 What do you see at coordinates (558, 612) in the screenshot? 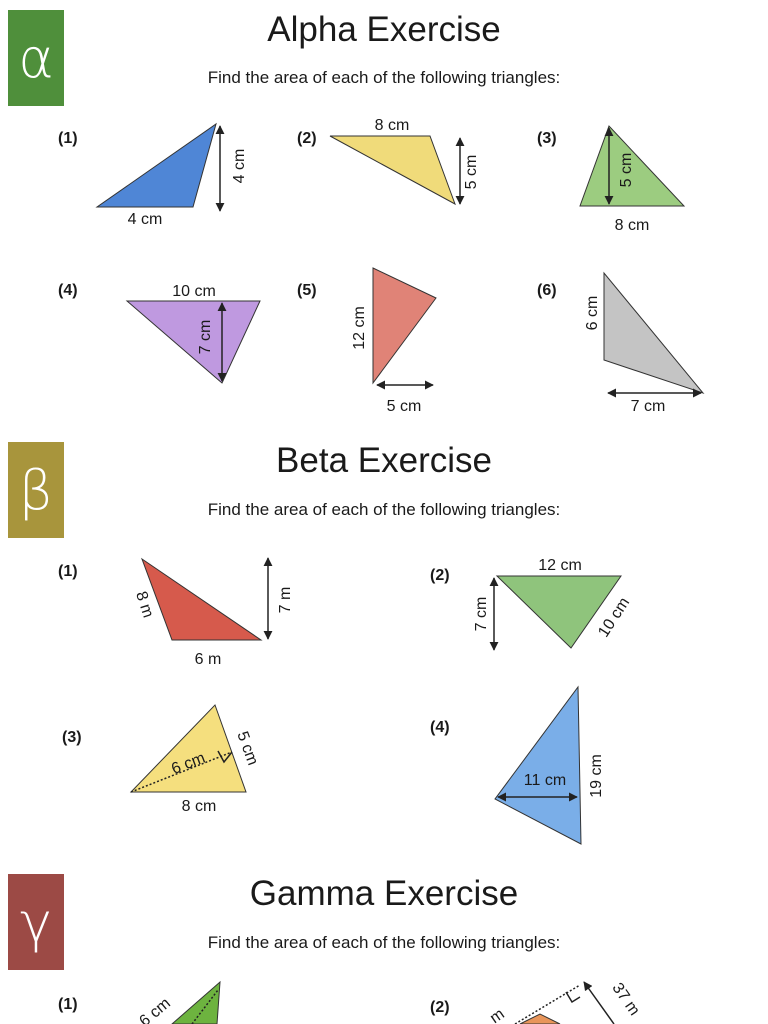
I see `triangle-b2` at bounding box center [558, 612].